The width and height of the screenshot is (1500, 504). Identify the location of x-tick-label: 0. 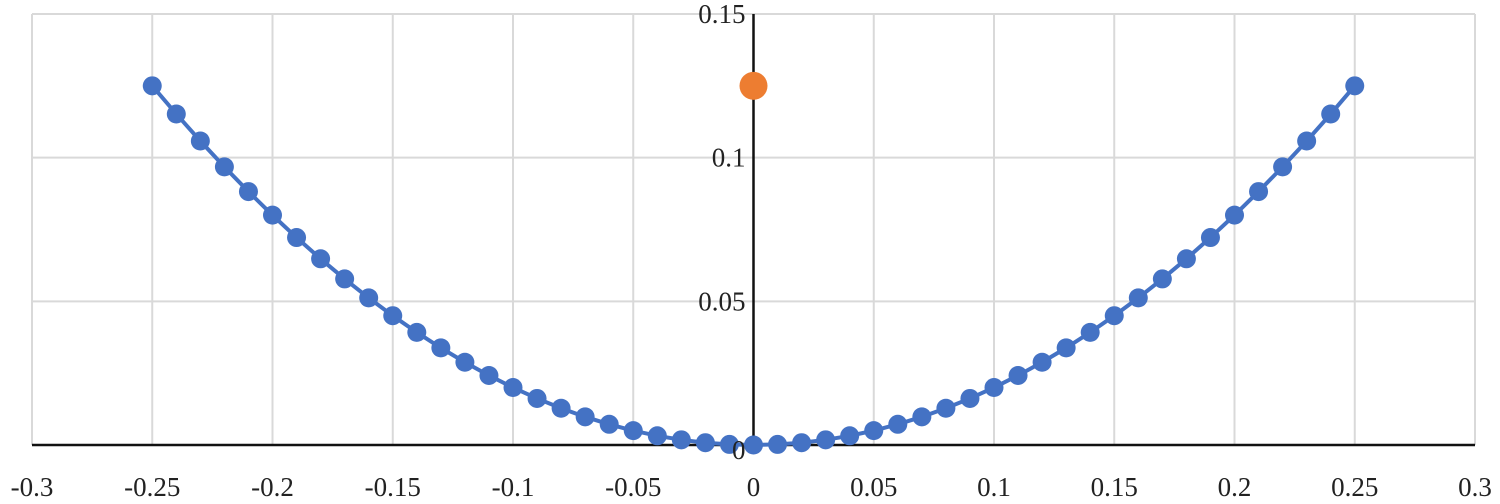
(754, 487).